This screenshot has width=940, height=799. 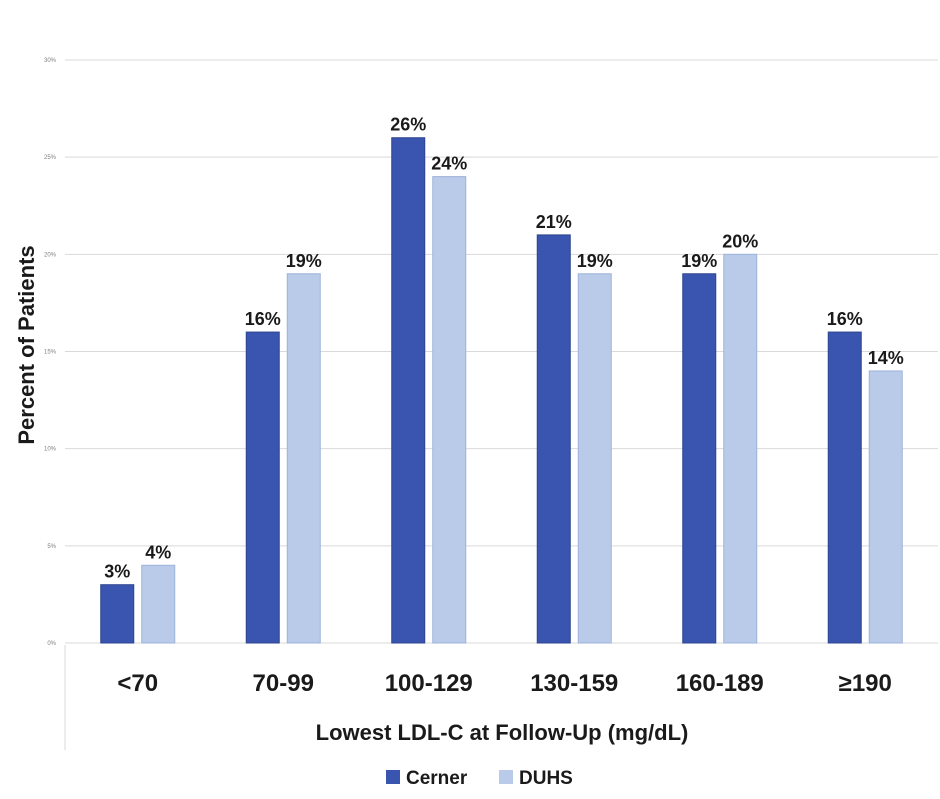 I want to click on y-tick-label: 10%, so click(x=50, y=450).